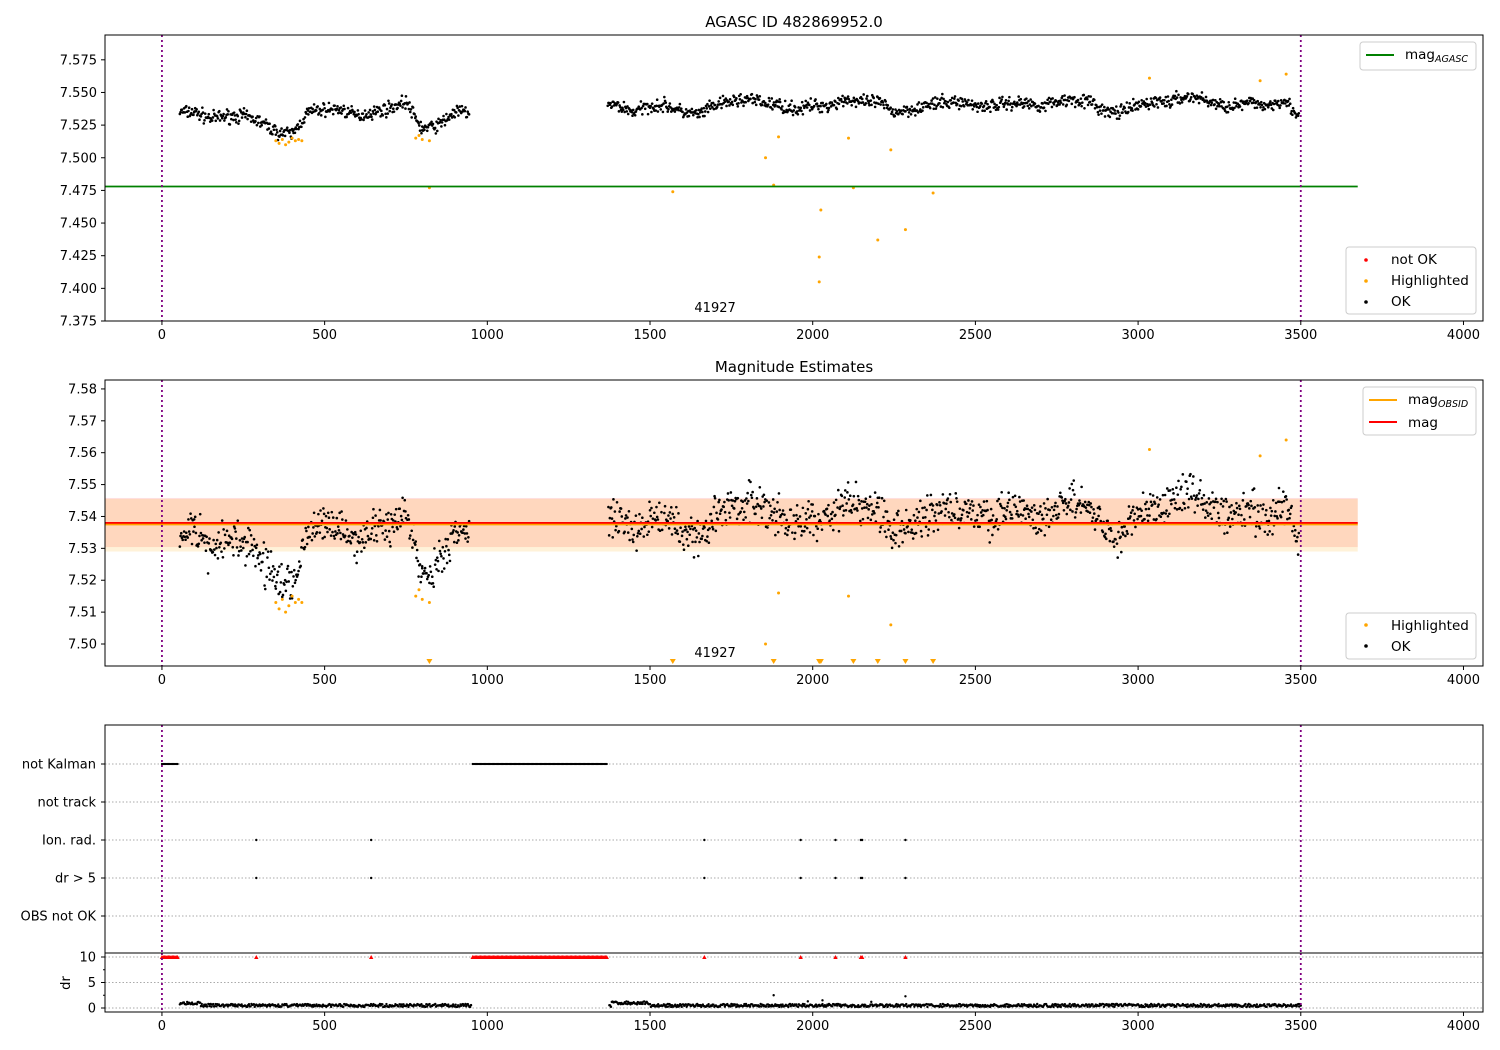 The image size is (1500, 1050). I want to click on x-tick-label: 0, so click(162, 1026).